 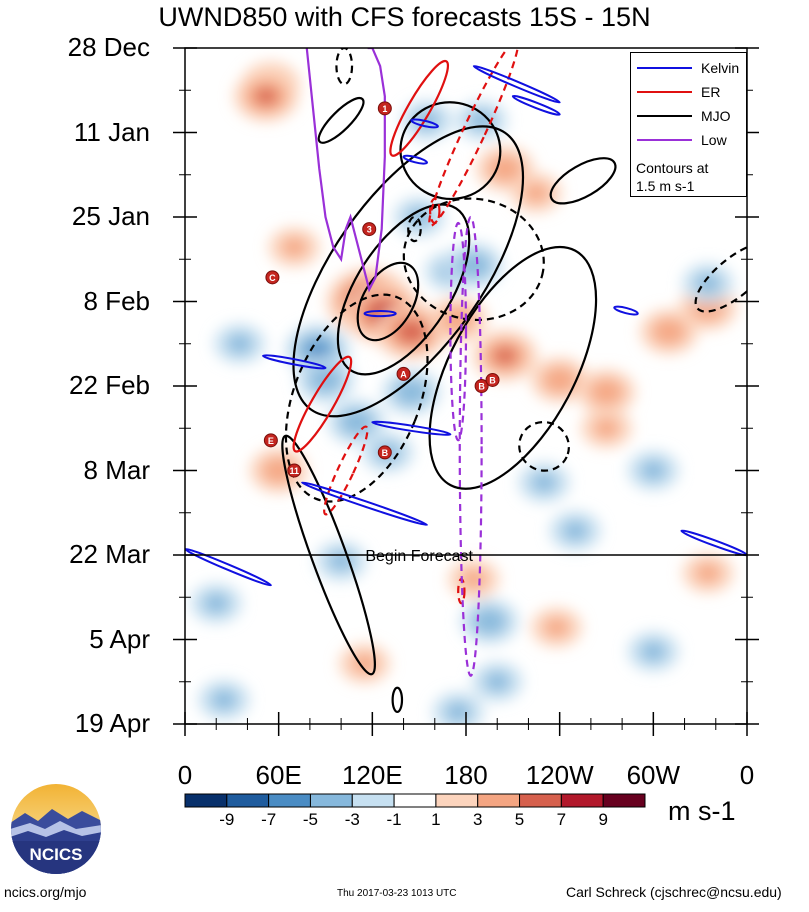 I want to click on y-tick-label: 19 Apr, so click(x=112, y=723).